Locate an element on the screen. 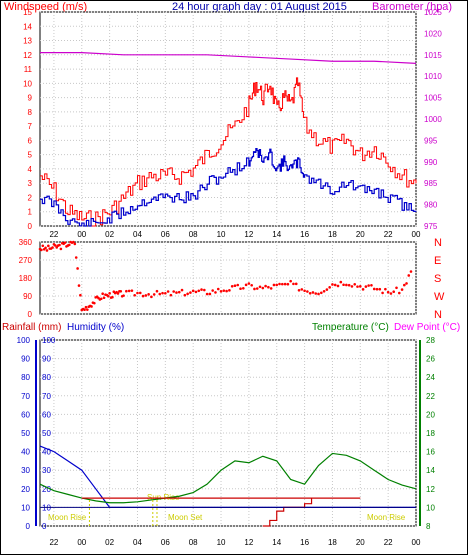 This screenshot has height=555, width=468. humidity-y-tick-inner: 0 is located at coordinates (44, 526).